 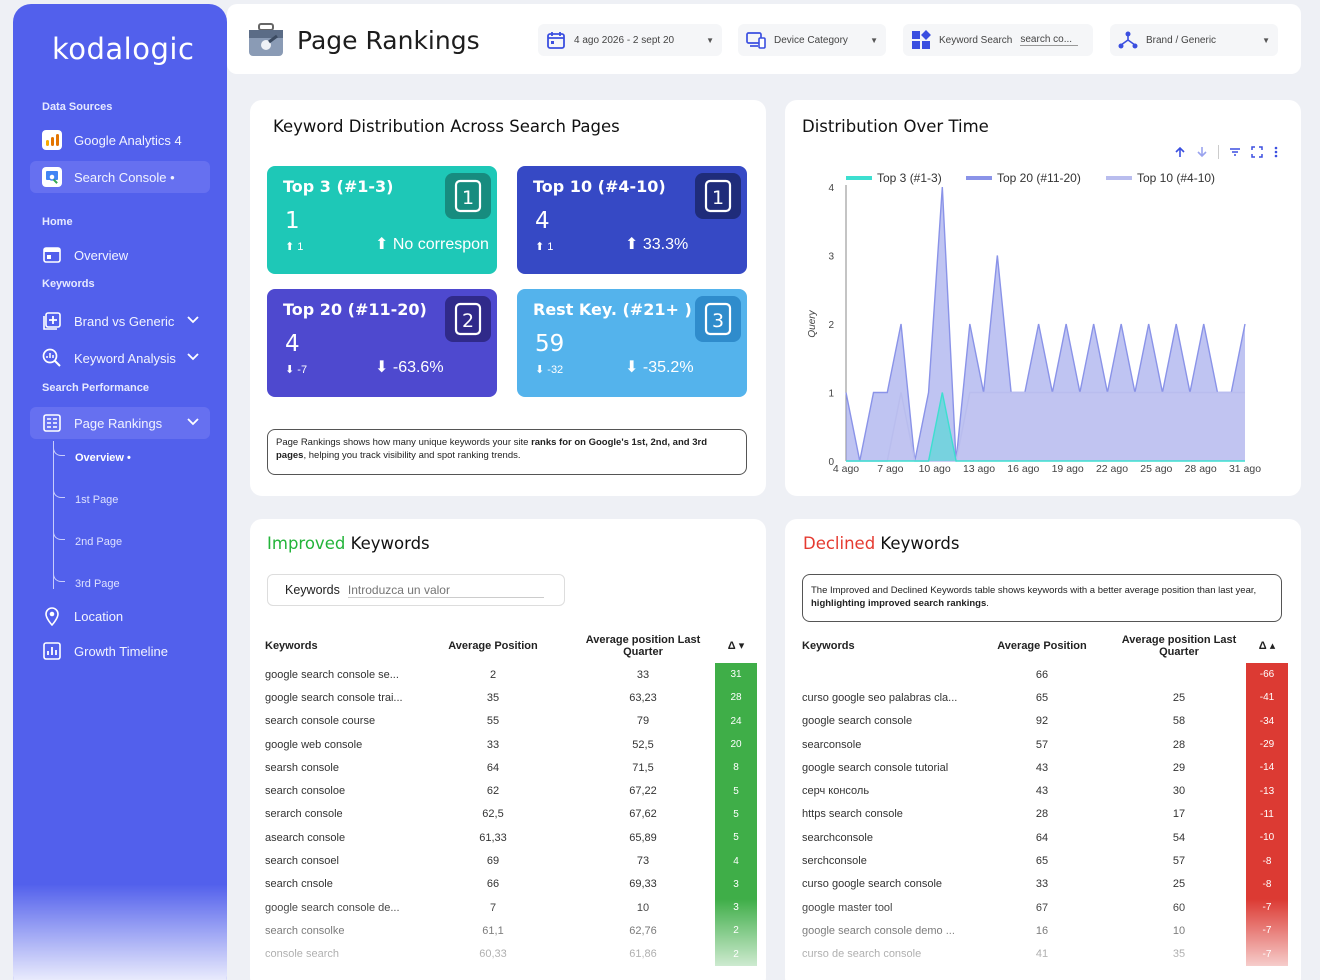 What do you see at coordinates (1045, 675) in the screenshot?
I see `table-row: 66 -66` at bounding box center [1045, 675].